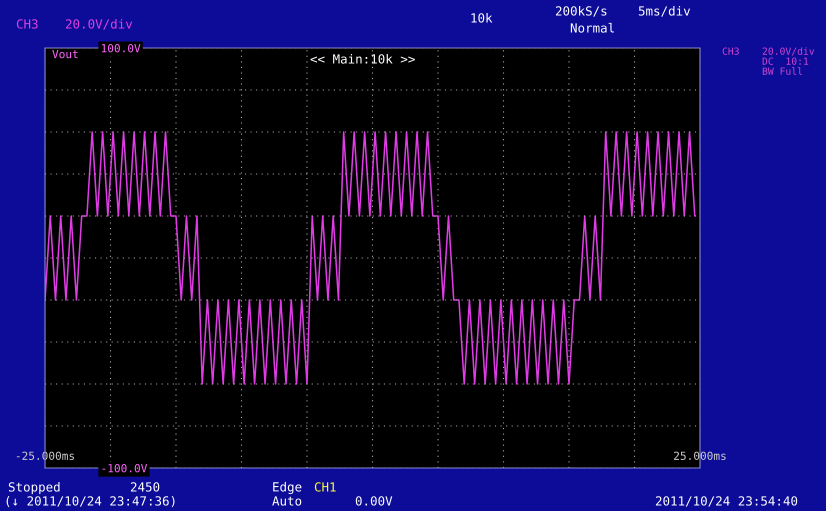 The height and width of the screenshot is (511, 826). What do you see at coordinates (121, 48) in the screenshot?
I see `y-tick-label: 100.0V` at bounding box center [121, 48].